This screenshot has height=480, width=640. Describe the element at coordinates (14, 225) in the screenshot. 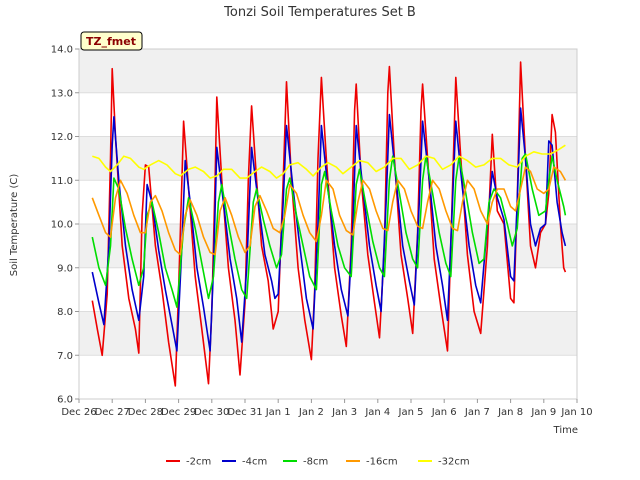

I see `y-axis-title: Soil Temperature (C)` at that location.